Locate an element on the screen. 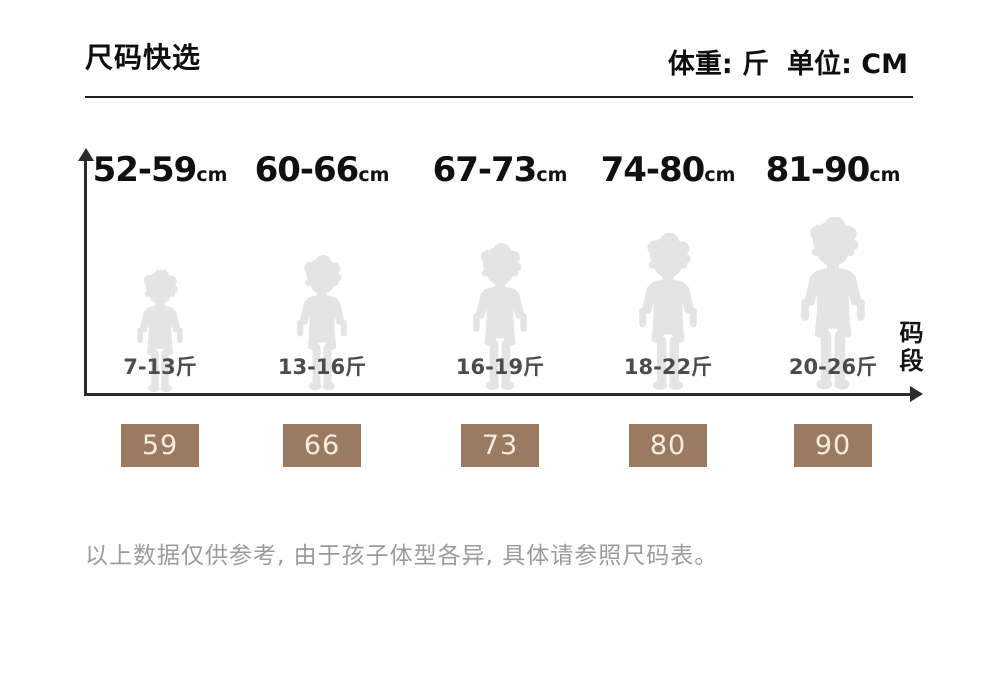 The height and width of the screenshot is (695, 1000). weight-range-label: 20-26斤 is located at coordinates (833, 367).